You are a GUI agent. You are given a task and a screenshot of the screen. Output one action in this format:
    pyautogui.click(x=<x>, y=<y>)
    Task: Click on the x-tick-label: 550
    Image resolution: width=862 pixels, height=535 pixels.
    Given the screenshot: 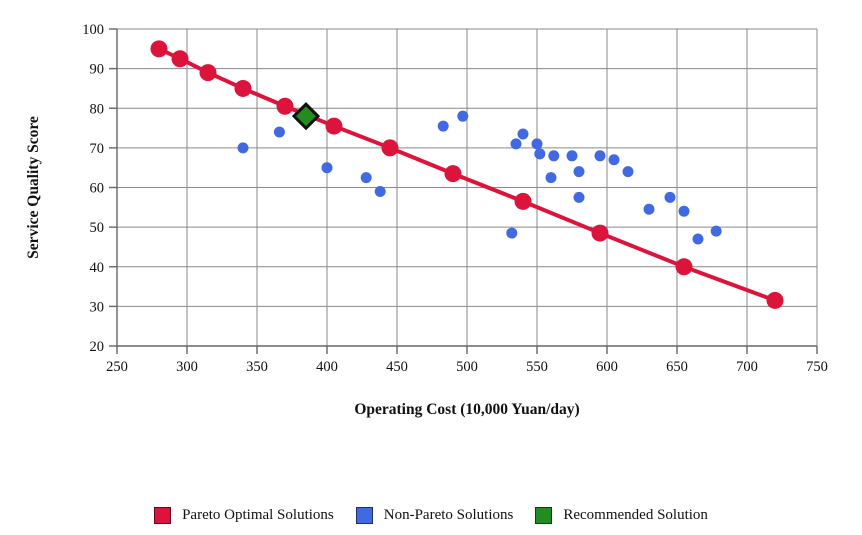 What is the action you would take?
    pyautogui.click(x=537, y=367)
    